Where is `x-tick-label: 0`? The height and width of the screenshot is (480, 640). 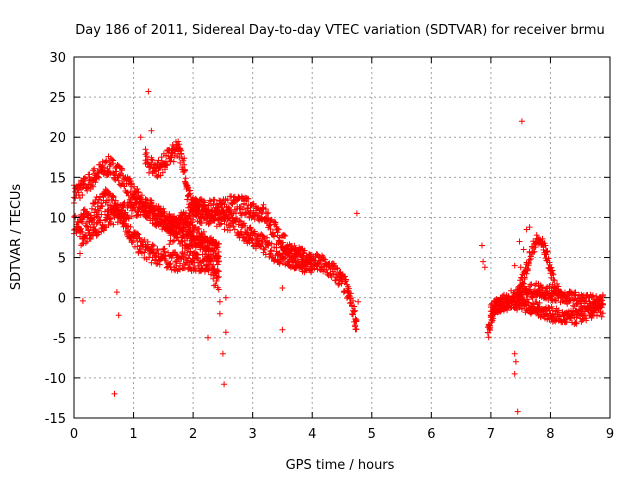
x-tick-label: 0 is located at coordinates (74, 434).